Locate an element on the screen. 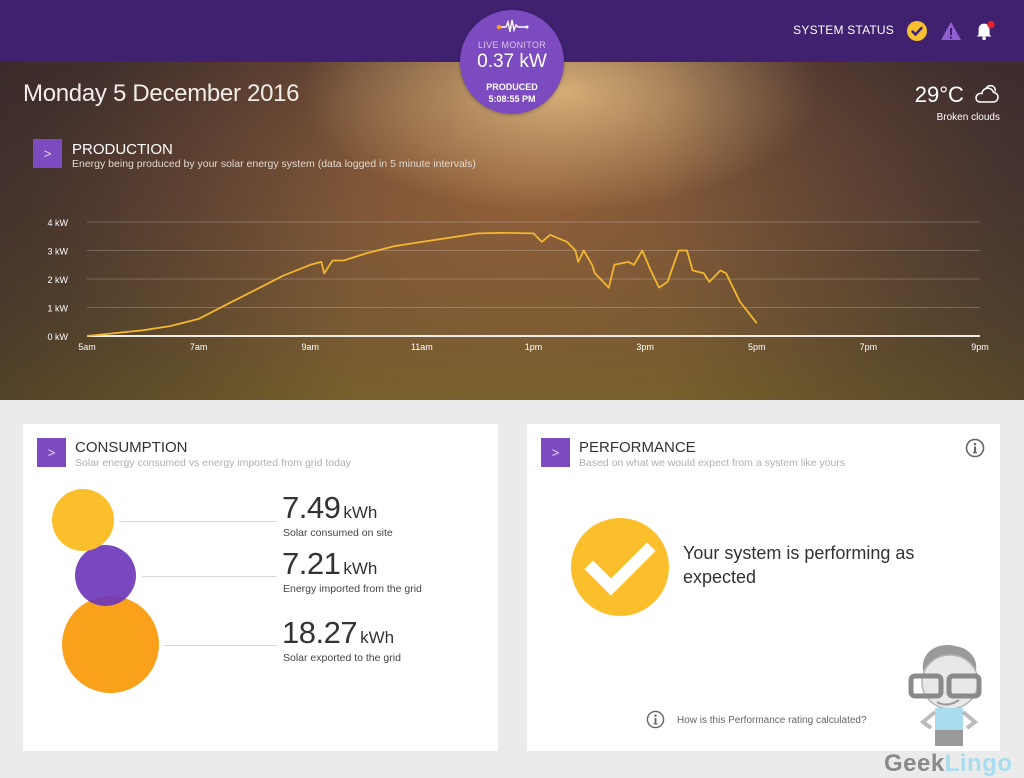 This screenshot has width=1024, height=778. produced-label: PRODUCED is located at coordinates (512, 87).